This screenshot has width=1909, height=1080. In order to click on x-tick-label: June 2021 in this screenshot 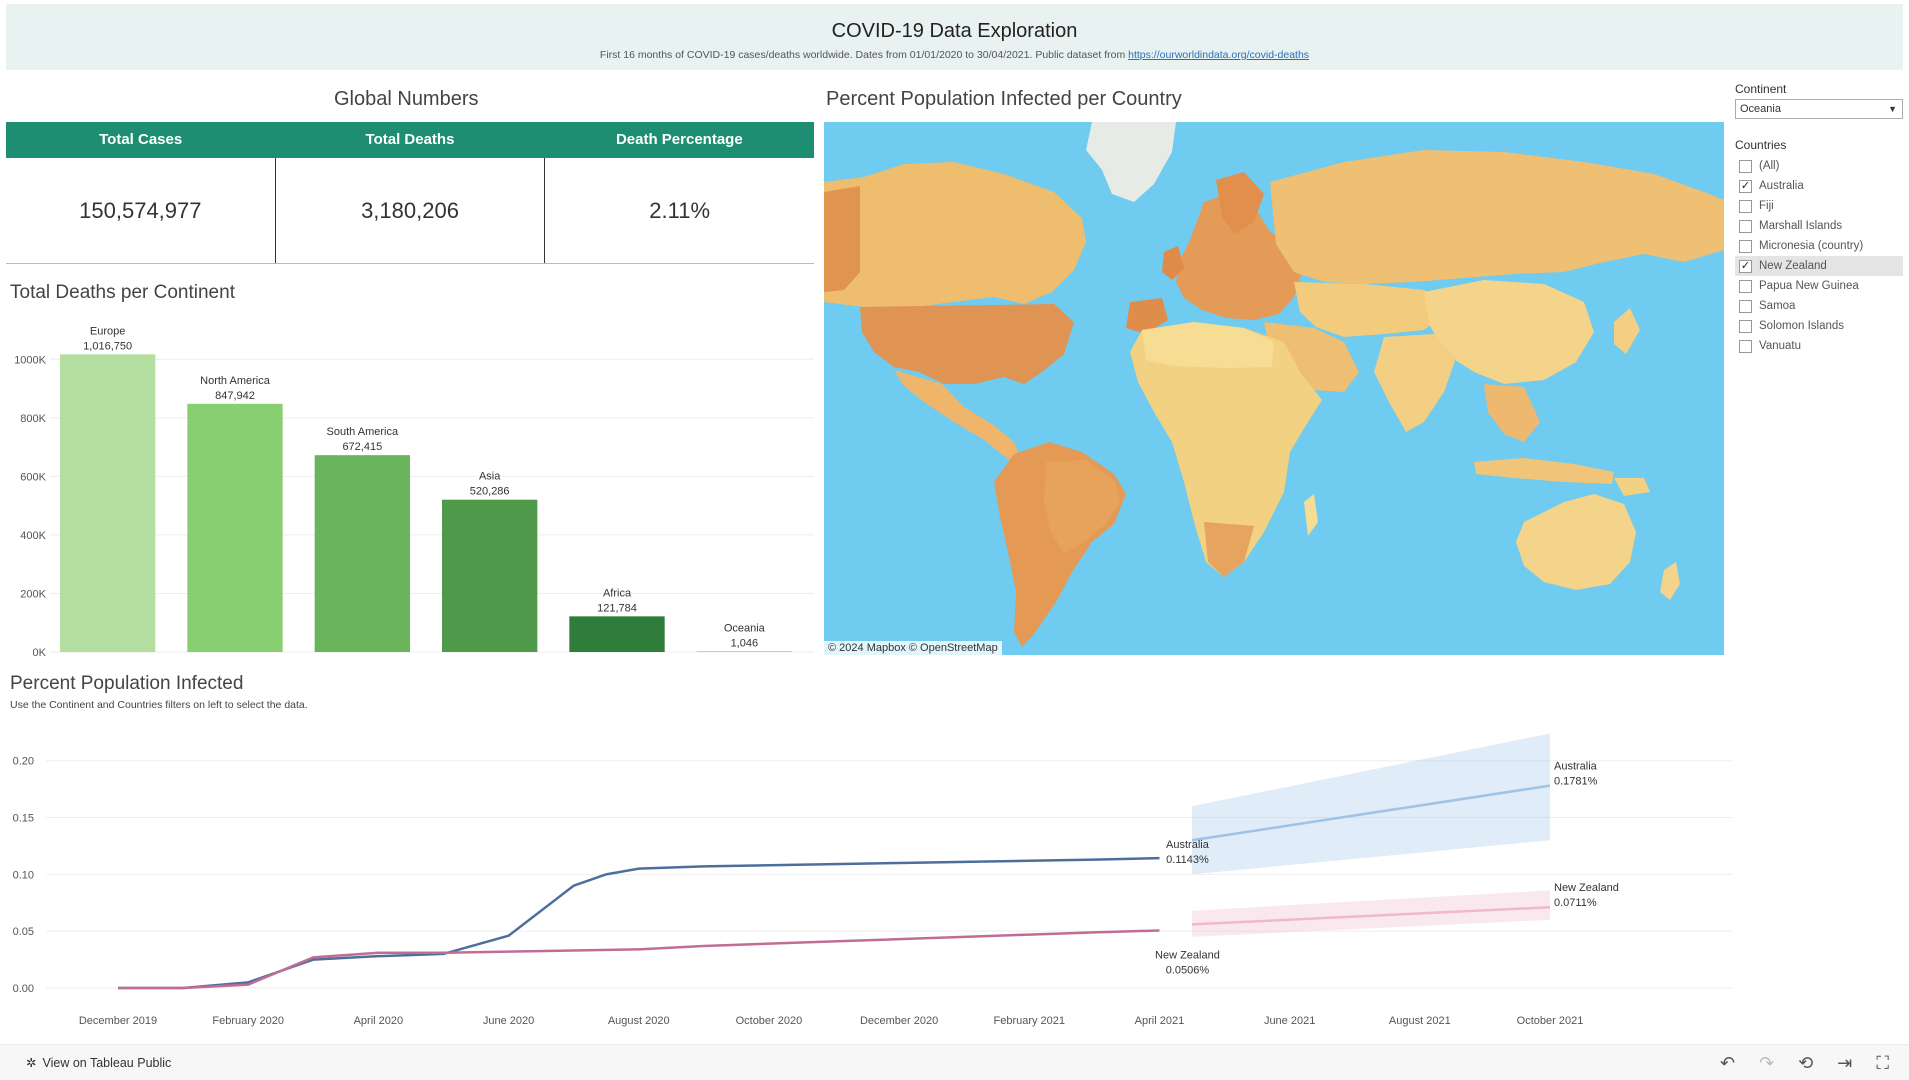, I will do `click(1289, 1021)`.